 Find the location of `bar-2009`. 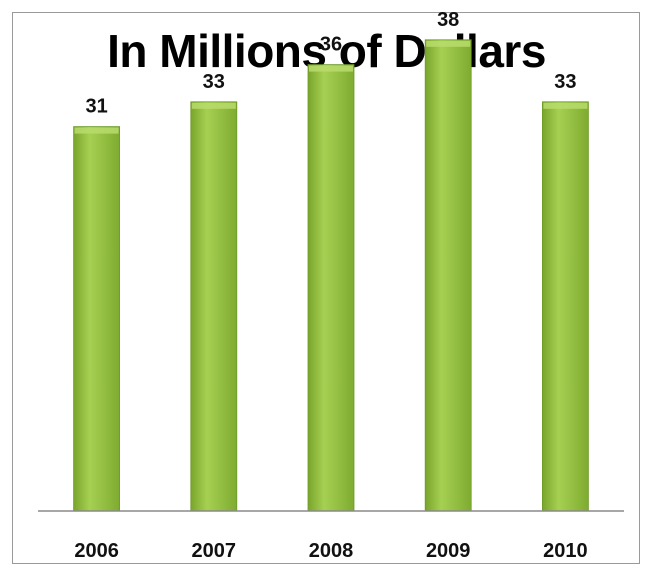

bar-2009 is located at coordinates (448, 275).